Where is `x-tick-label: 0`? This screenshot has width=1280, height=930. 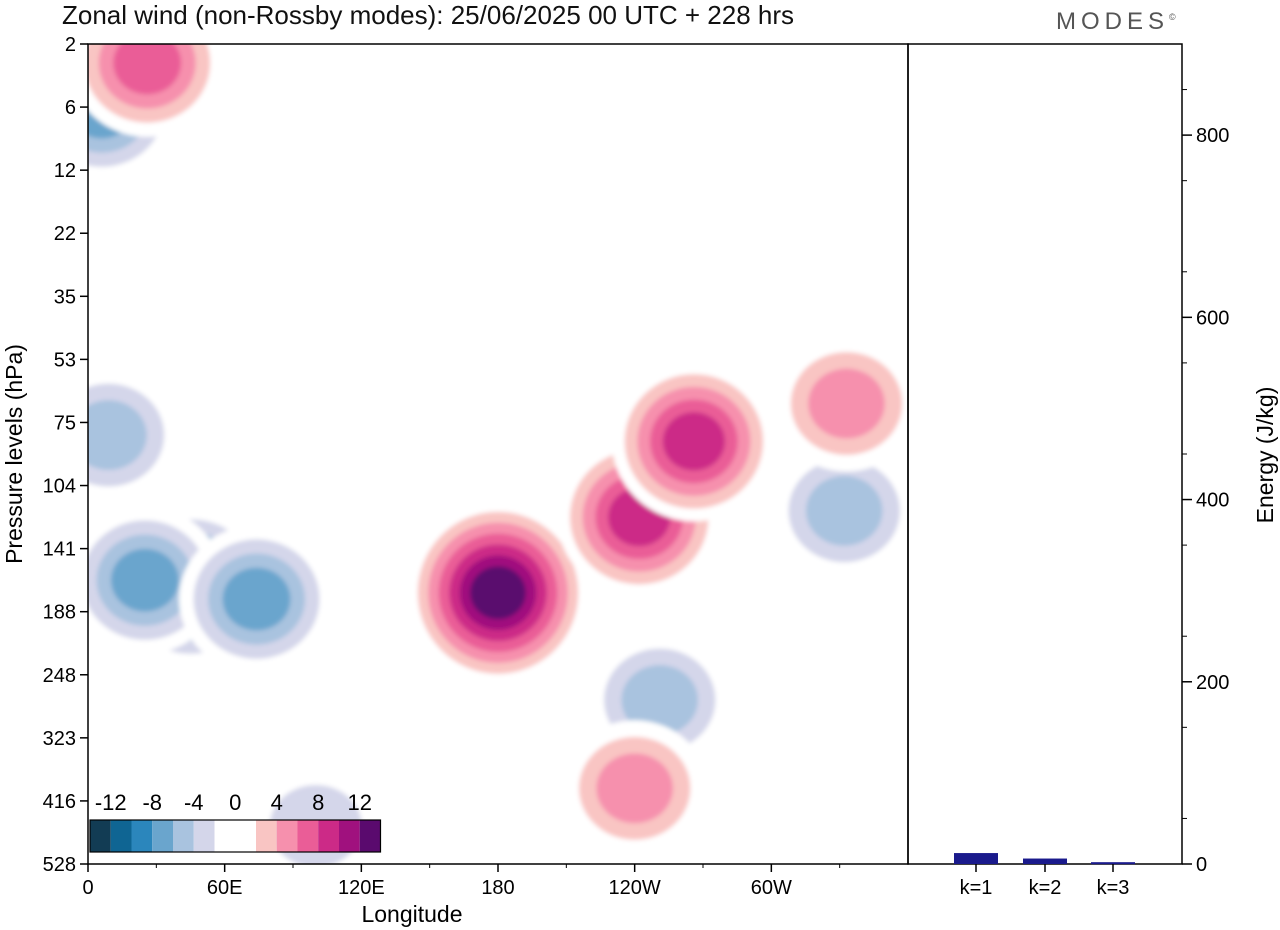
x-tick-label: 0 is located at coordinates (87, 888).